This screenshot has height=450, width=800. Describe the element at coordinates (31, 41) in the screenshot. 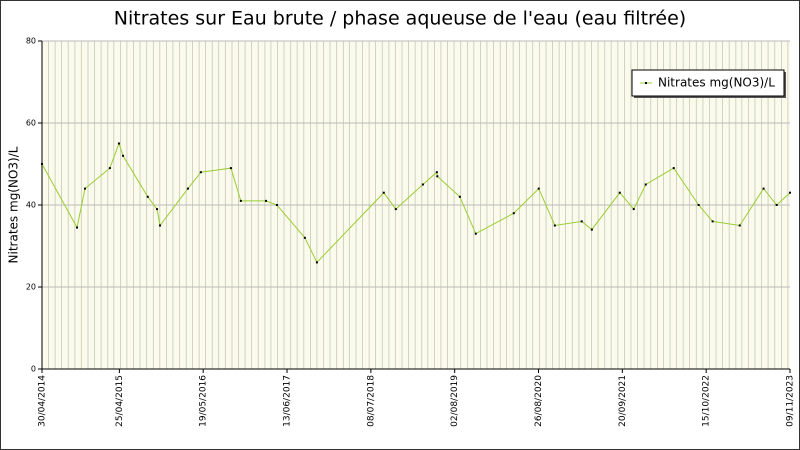

I see `y-tick-label: 80` at that location.